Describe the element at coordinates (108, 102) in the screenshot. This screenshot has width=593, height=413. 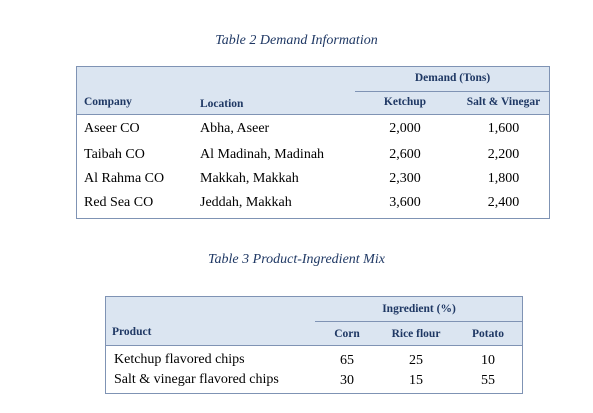
I see `col-header-company: Company` at that location.